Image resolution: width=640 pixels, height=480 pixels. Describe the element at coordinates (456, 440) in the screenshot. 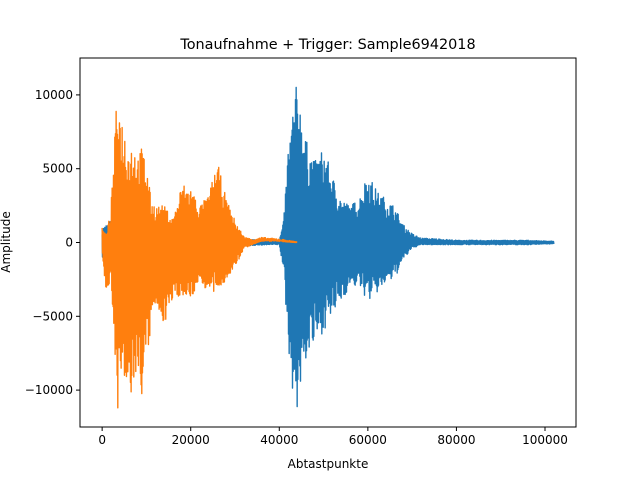

I see `x-tick-label: 80000` at that location.